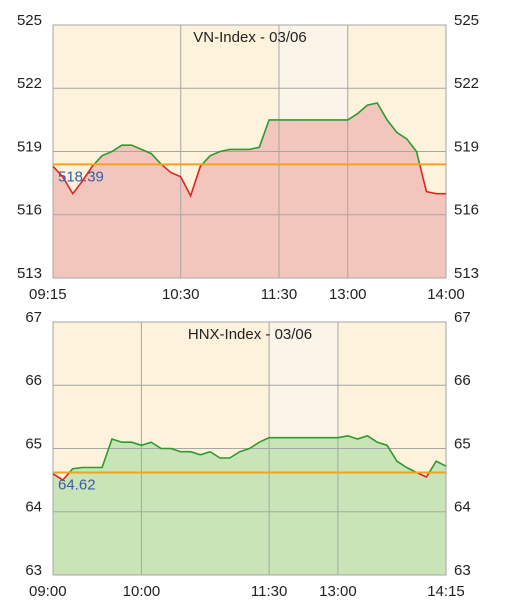 This screenshot has height=616, width=505. What do you see at coordinates (29, 210) in the screenshot?
I see `y-tick-label: 516` at bounding box center [29, 210].